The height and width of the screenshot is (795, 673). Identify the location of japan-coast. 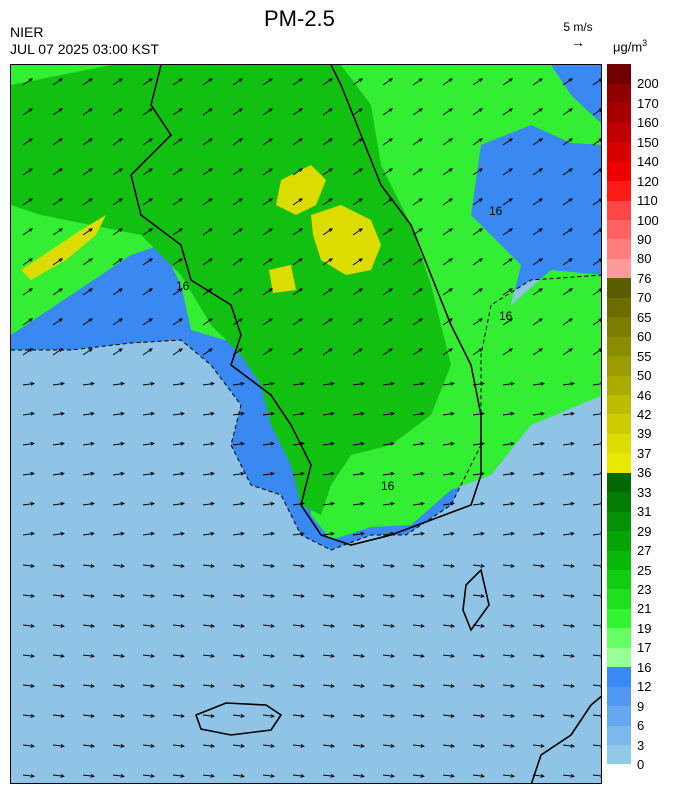
(565, 739).